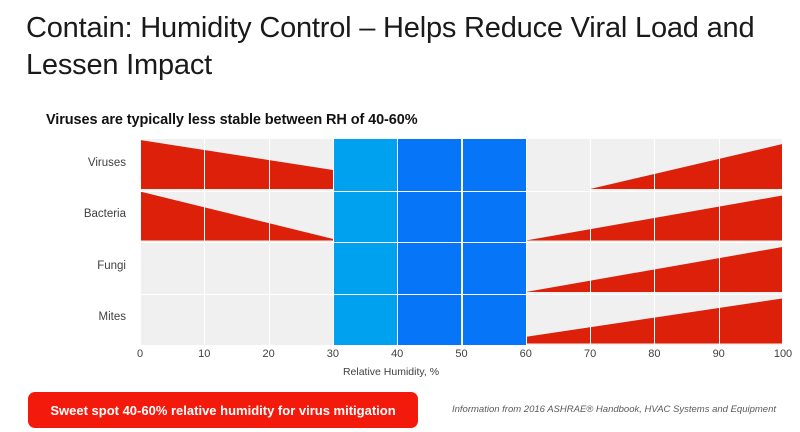 The height and width of the screenshot is (432, 800). I want to click on wedge-mites-right, so click(631, 321).